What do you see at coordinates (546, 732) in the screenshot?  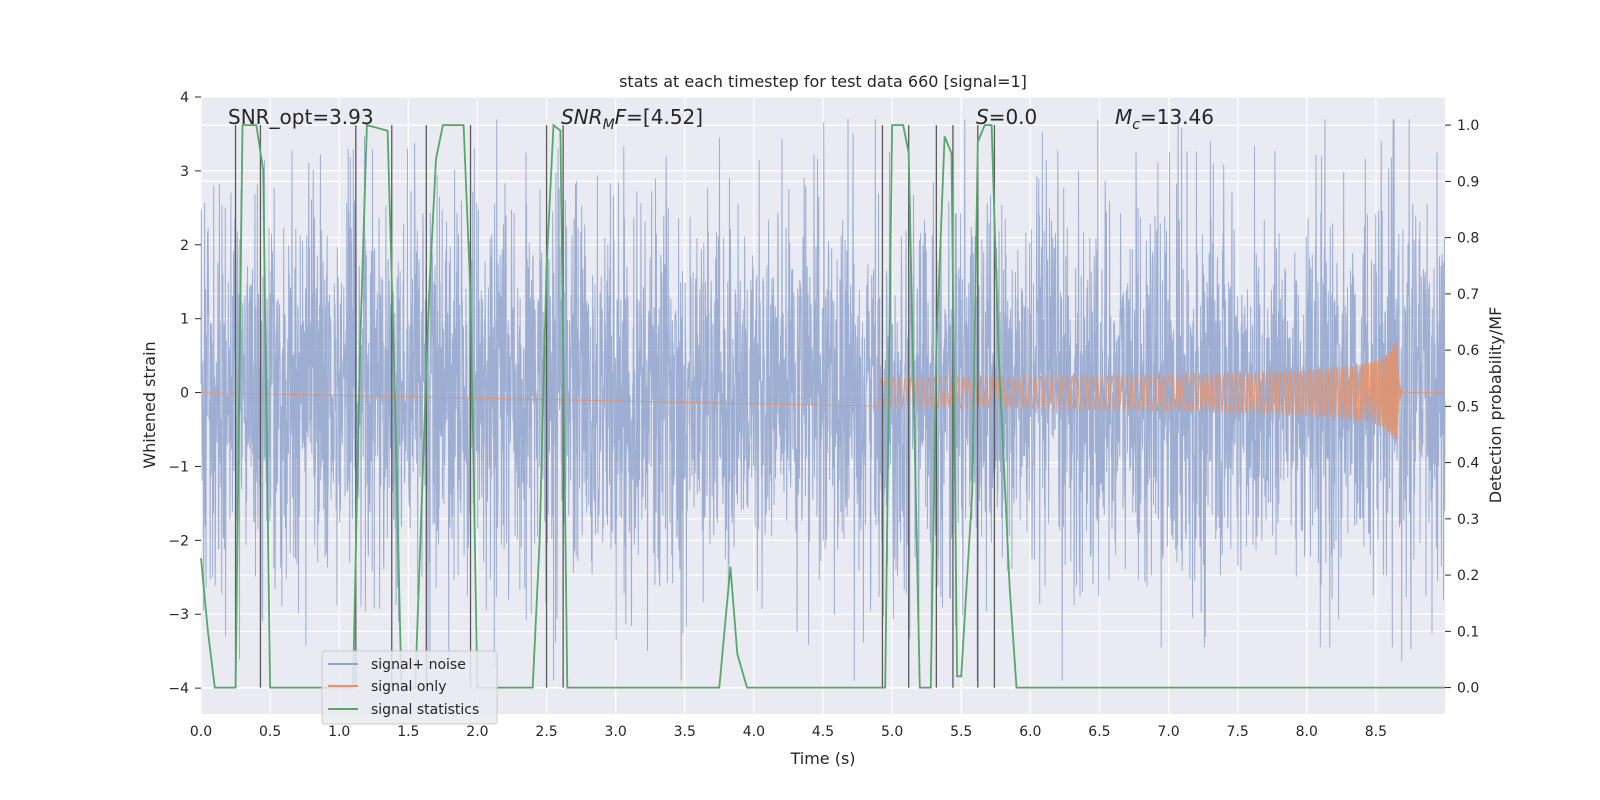 I see `x-tick-label: 2.5` at bounding box center [546, 732].